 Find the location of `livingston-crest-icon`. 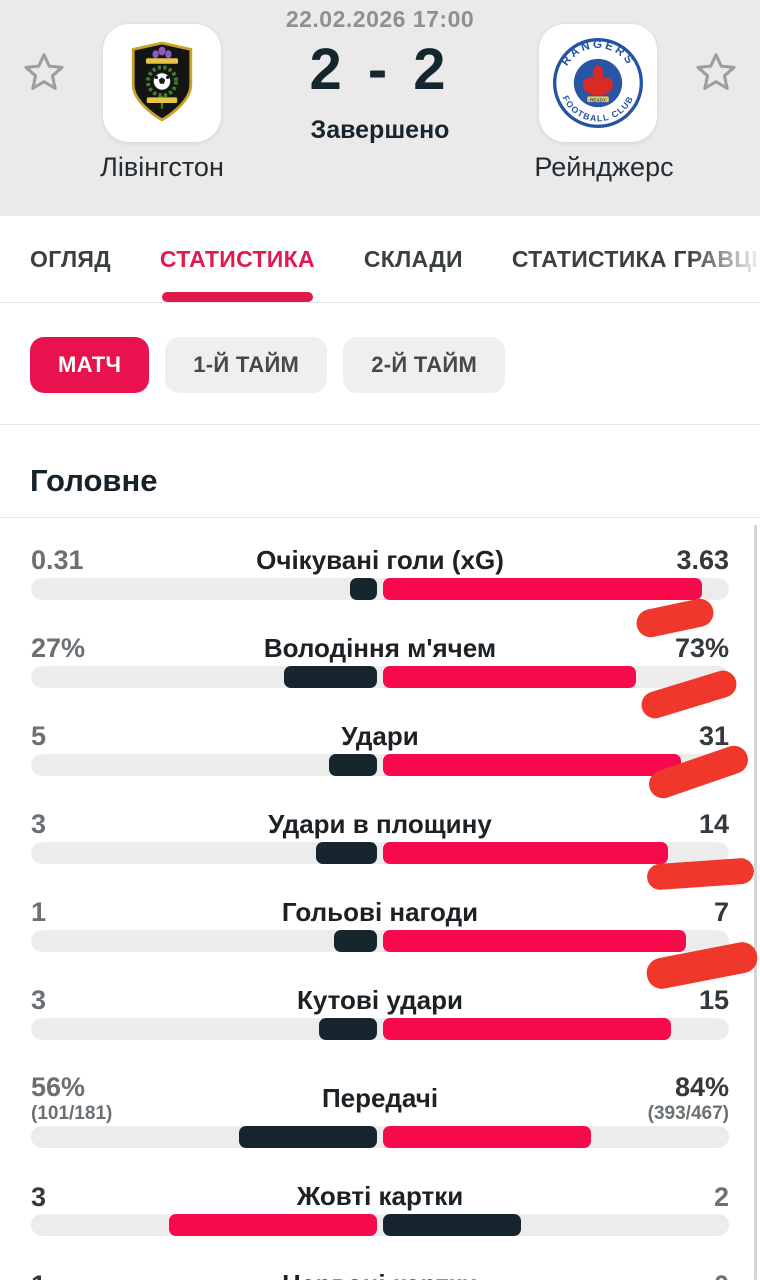

livingston-crest-icon is located at coordinates (162, 81).